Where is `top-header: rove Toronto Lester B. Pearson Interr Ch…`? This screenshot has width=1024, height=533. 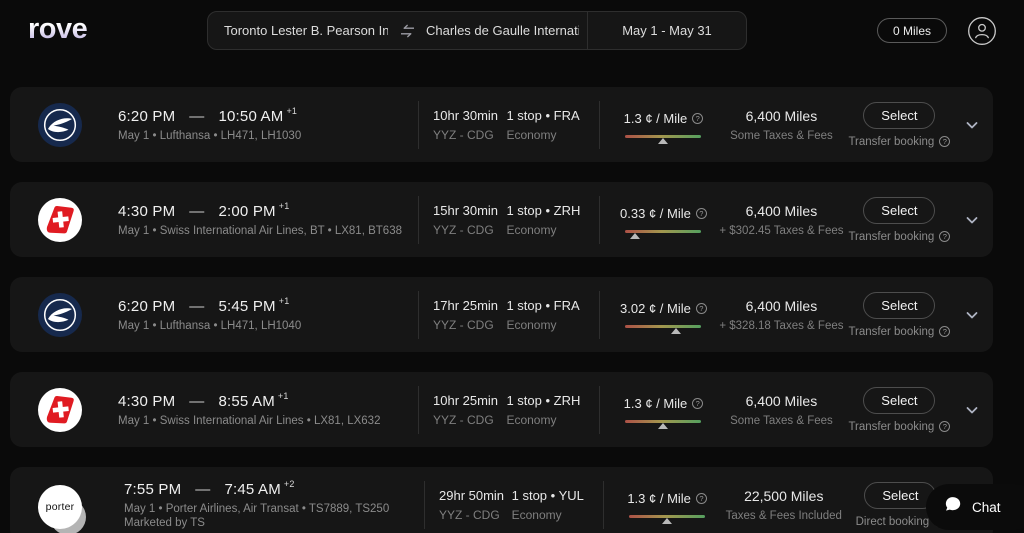
top-header: rove Toronto Lester B. Pearson Interr Ch… is located at coordinates (512, 35).